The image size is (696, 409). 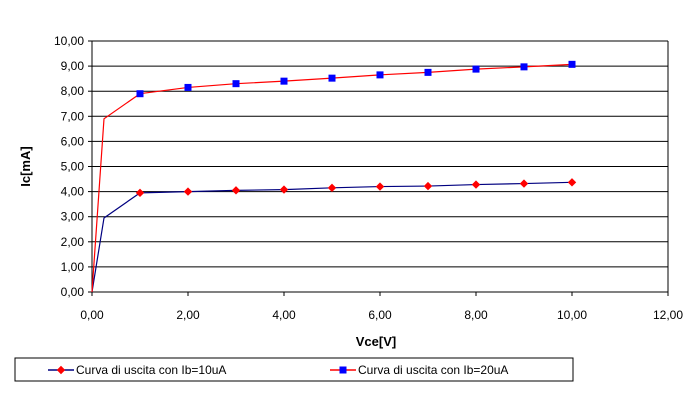 What do you see at coordinates (92, 315) in the screenshot?
I see `x-tick-label: 0,00` at bounding box center [92, 315].